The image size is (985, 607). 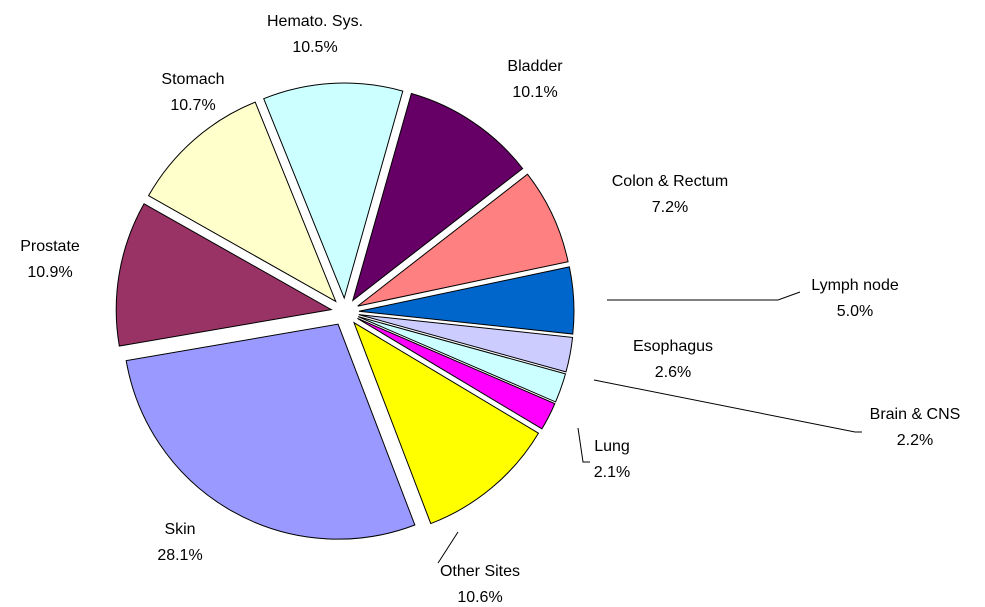 I want to click on slice-value-label: 2.6%, so click(x=673, y=372).